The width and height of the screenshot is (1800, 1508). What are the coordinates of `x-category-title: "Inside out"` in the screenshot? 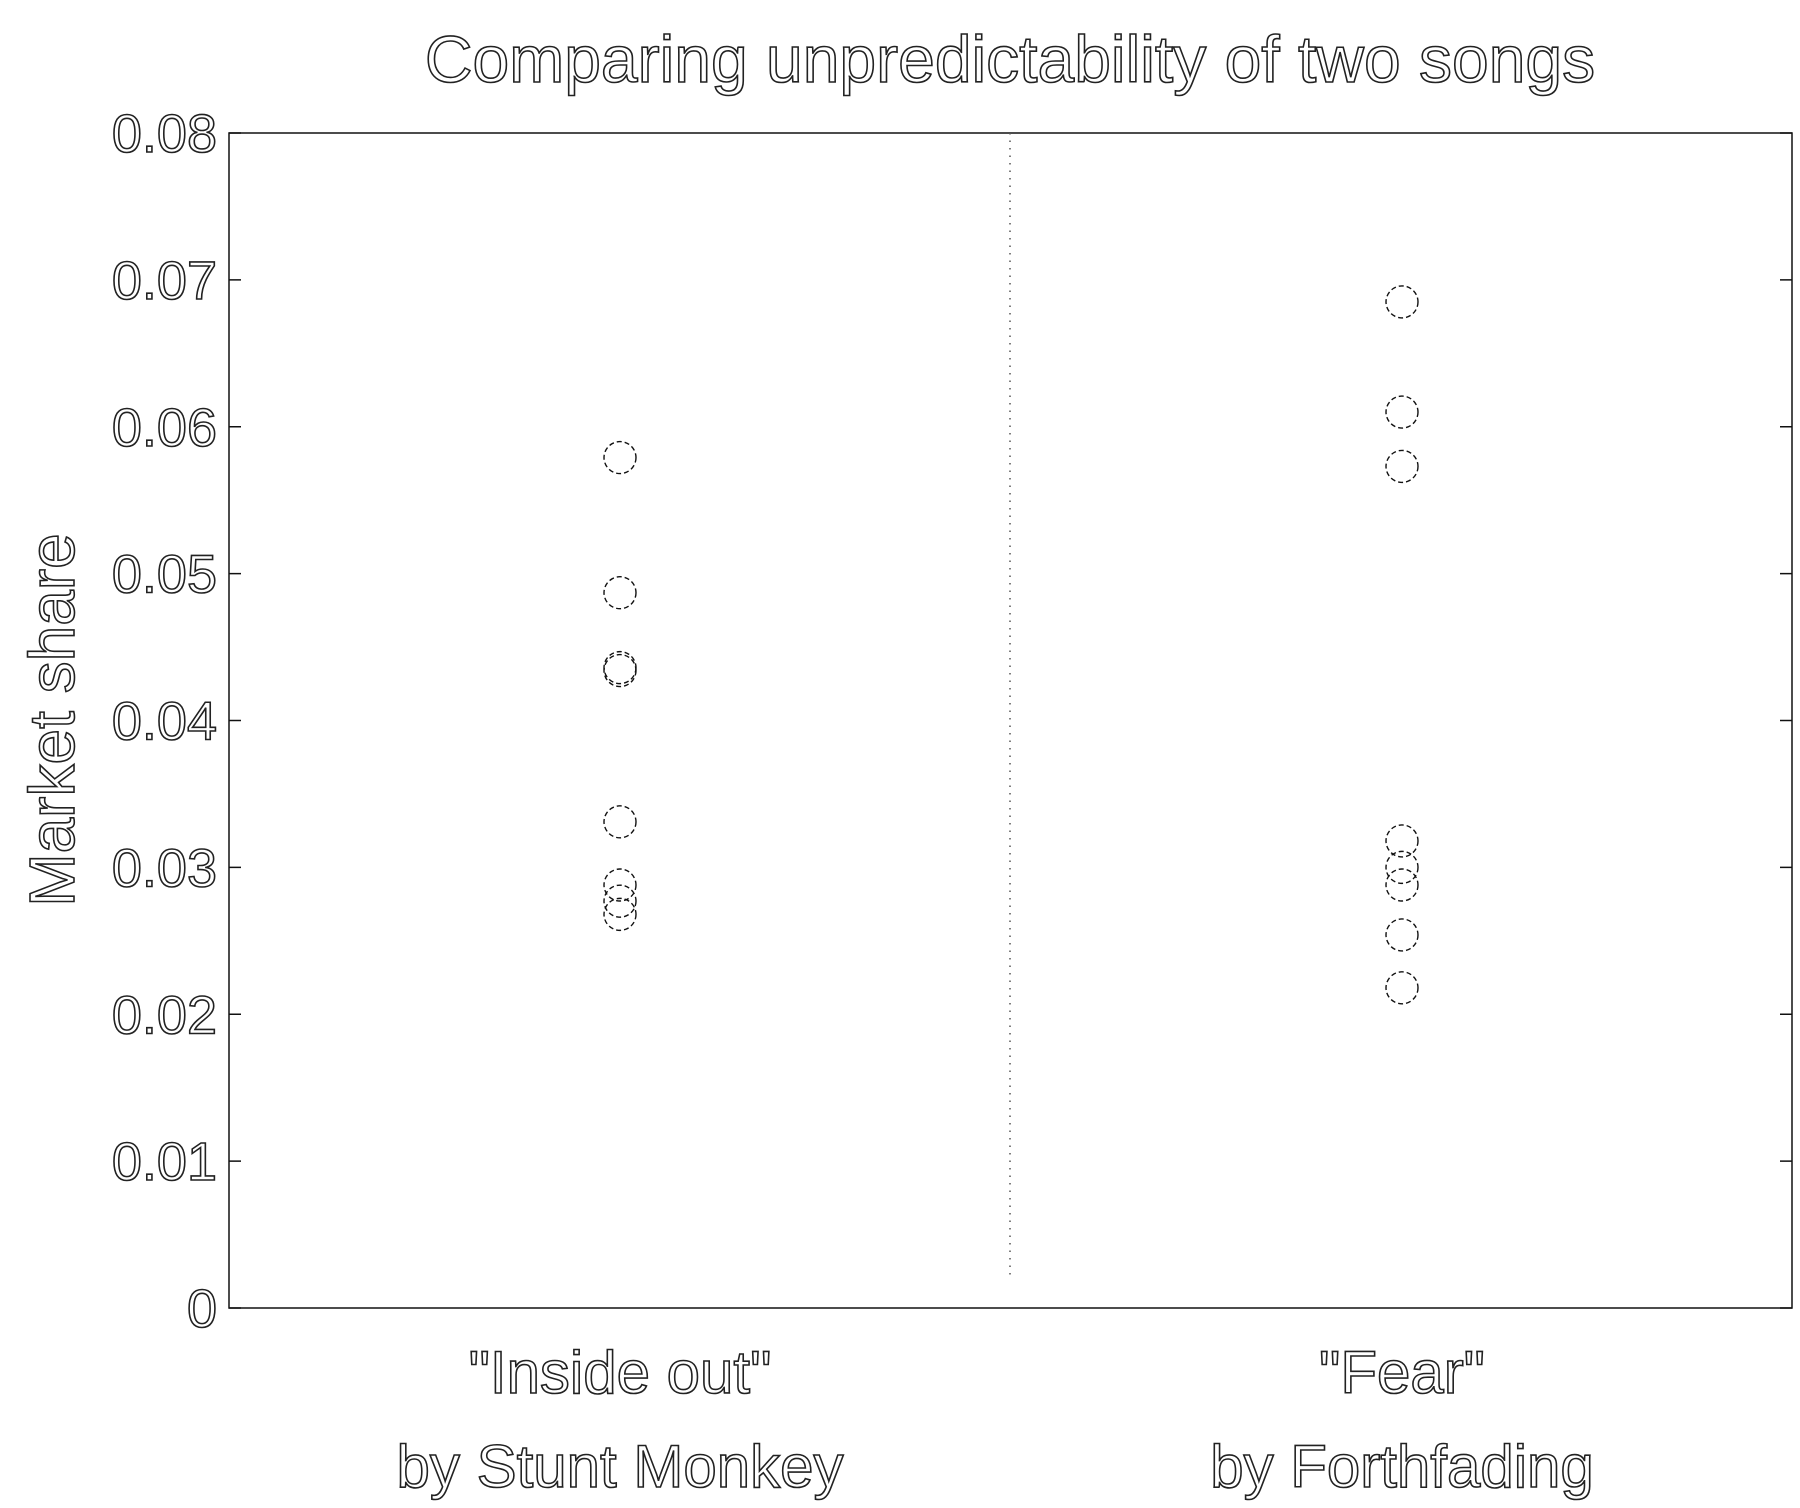 It's located at (620, 1372).